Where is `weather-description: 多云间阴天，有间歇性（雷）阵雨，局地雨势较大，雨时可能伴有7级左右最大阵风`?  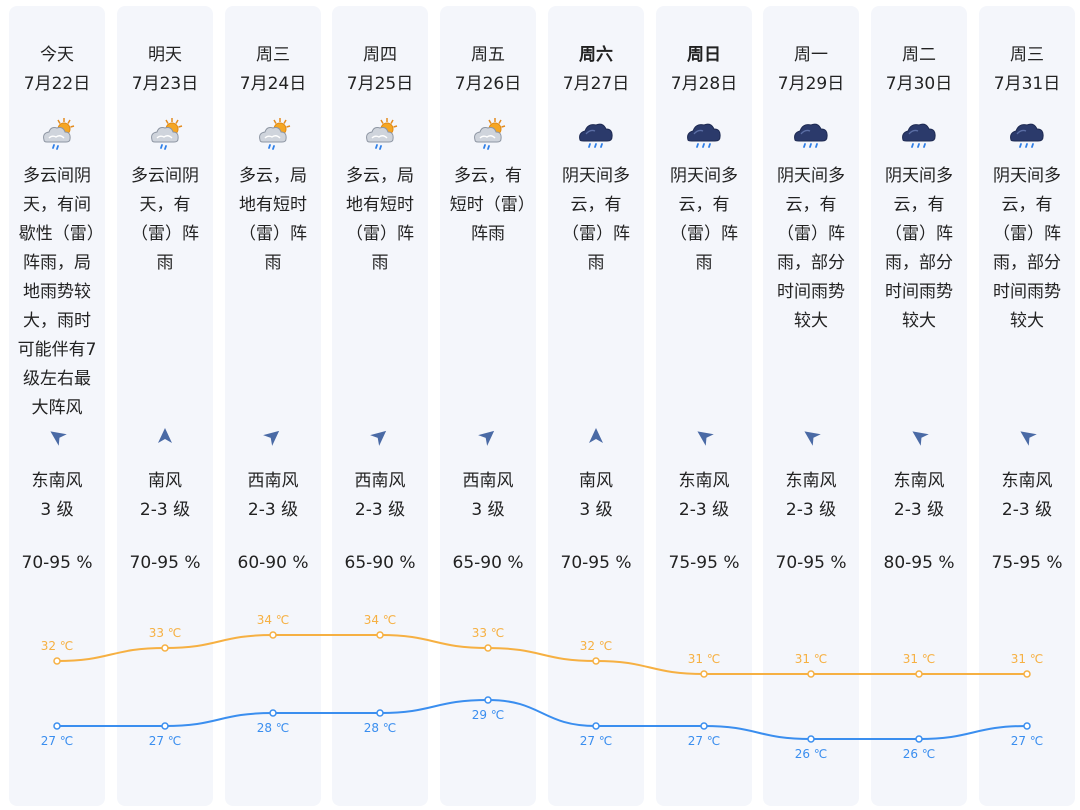
weather-description: 多云间阴天，有间歇性（雷）阵雨，局地雨势较大，雨时可能伴有7级左右最大阵风 is located at coordinates (57, 292).